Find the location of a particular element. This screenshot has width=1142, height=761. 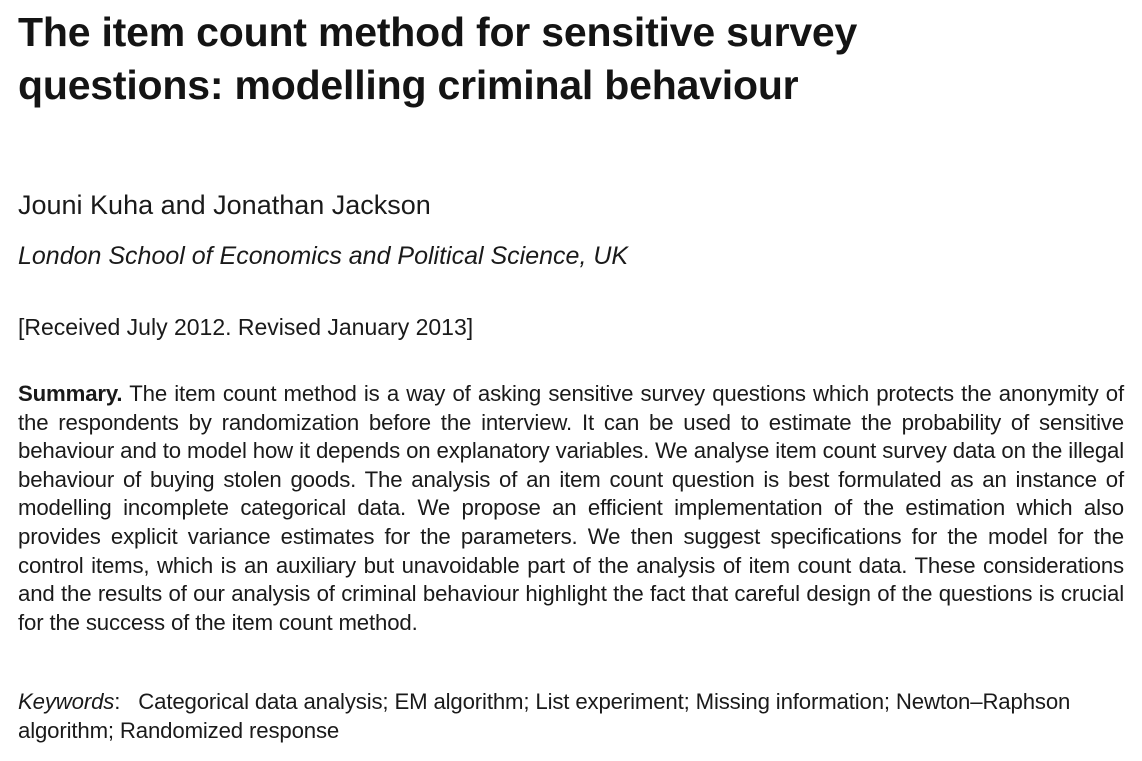

summary-label: Summary. is located at coordinates (70, 393).